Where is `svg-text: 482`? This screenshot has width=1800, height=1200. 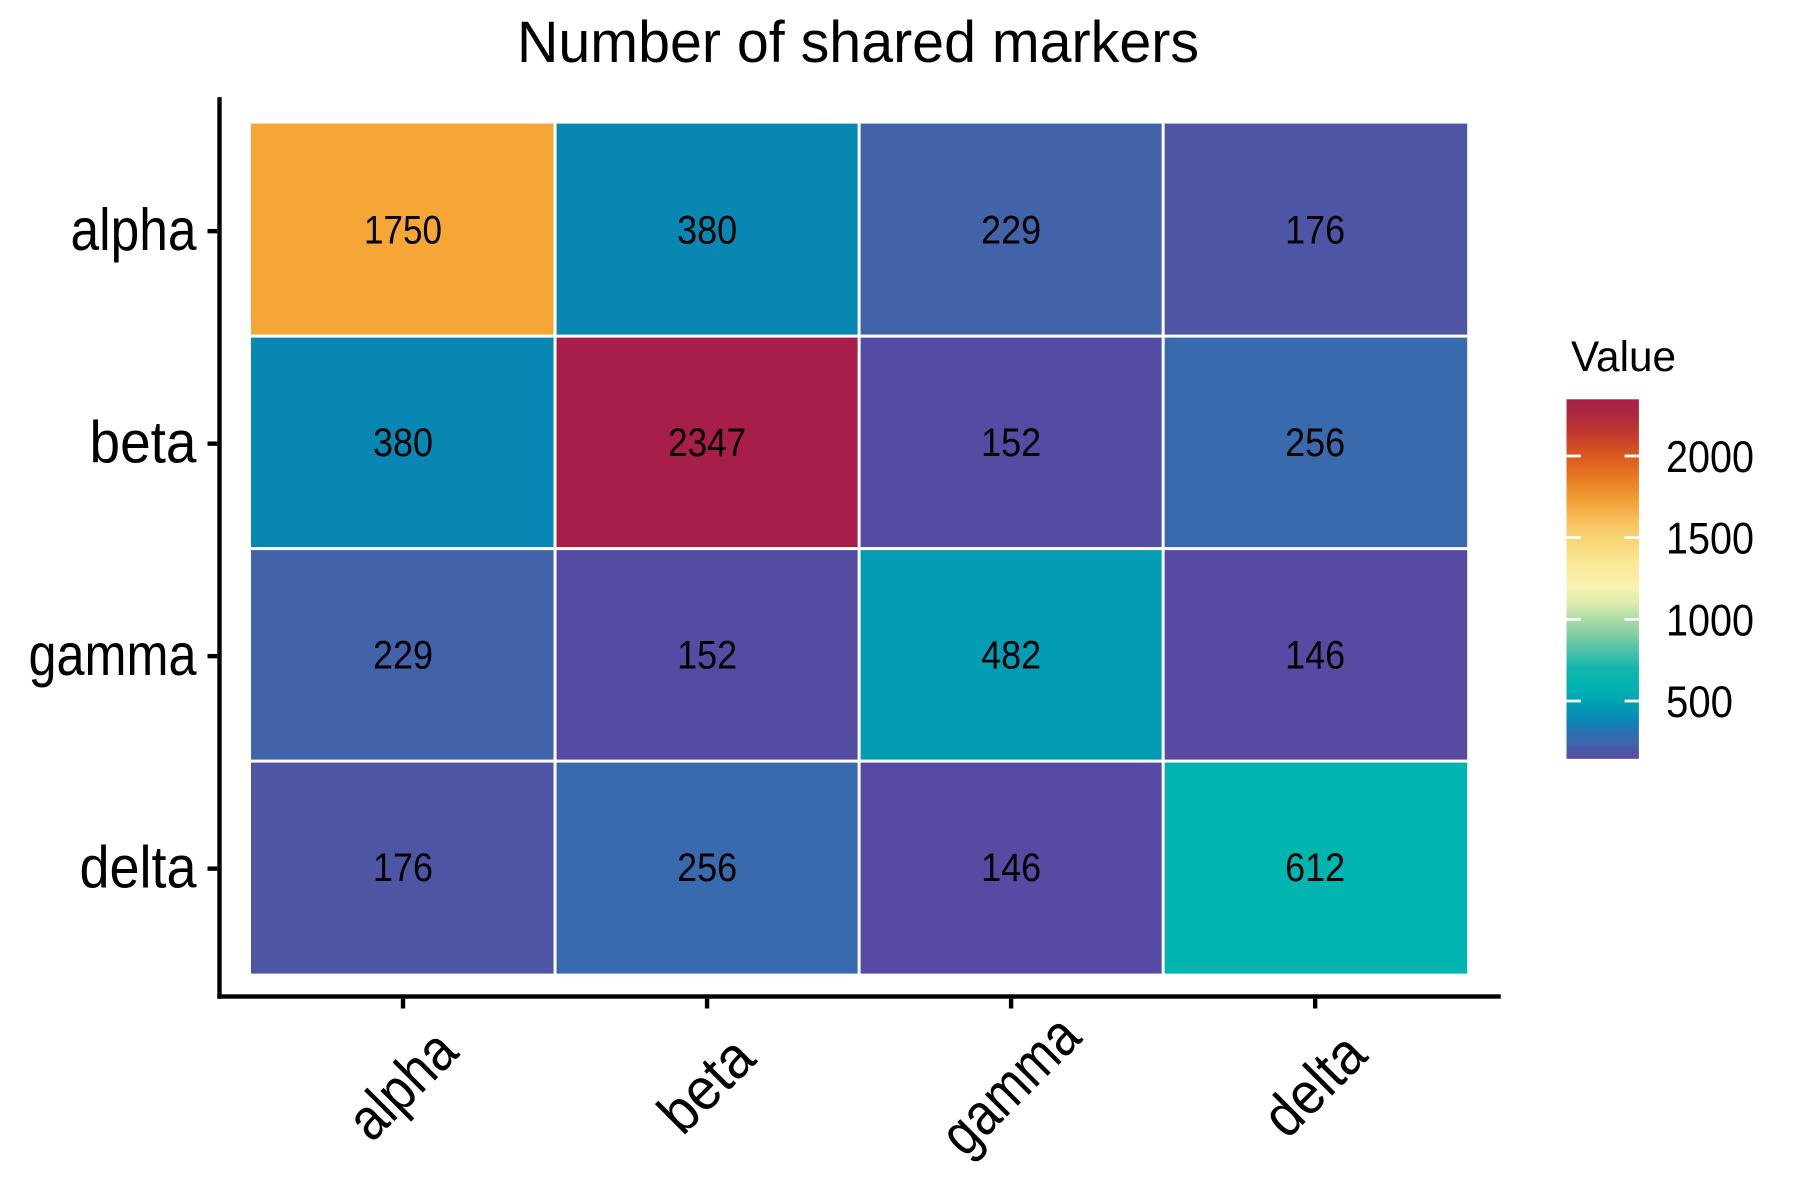 svg-text: 482 is located at coordinates (1011, 655).